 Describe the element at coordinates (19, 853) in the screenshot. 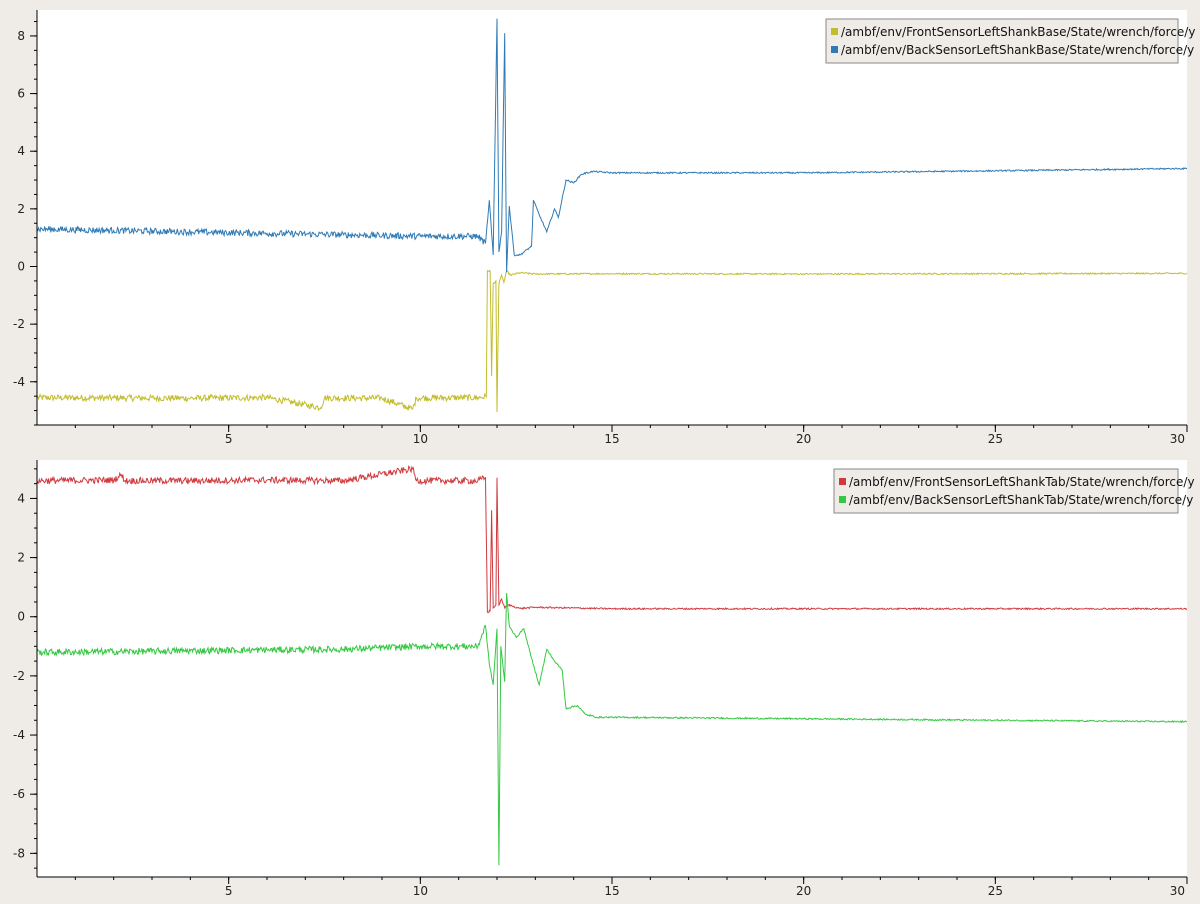

I see `y-tick-label: -8` at that location.